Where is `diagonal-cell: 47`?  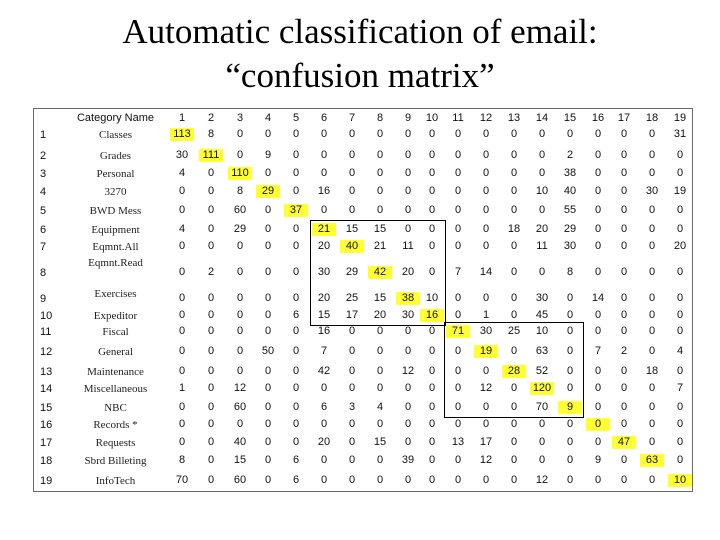
diagonal-cell: 47 is located at coordinates (624, 442).